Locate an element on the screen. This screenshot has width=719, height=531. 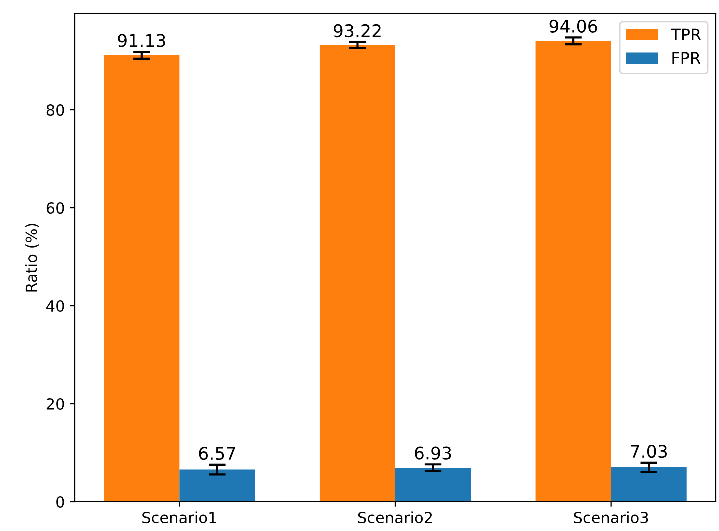
y-axis-title: Ratio (%) is located at coordinates (32, 258).